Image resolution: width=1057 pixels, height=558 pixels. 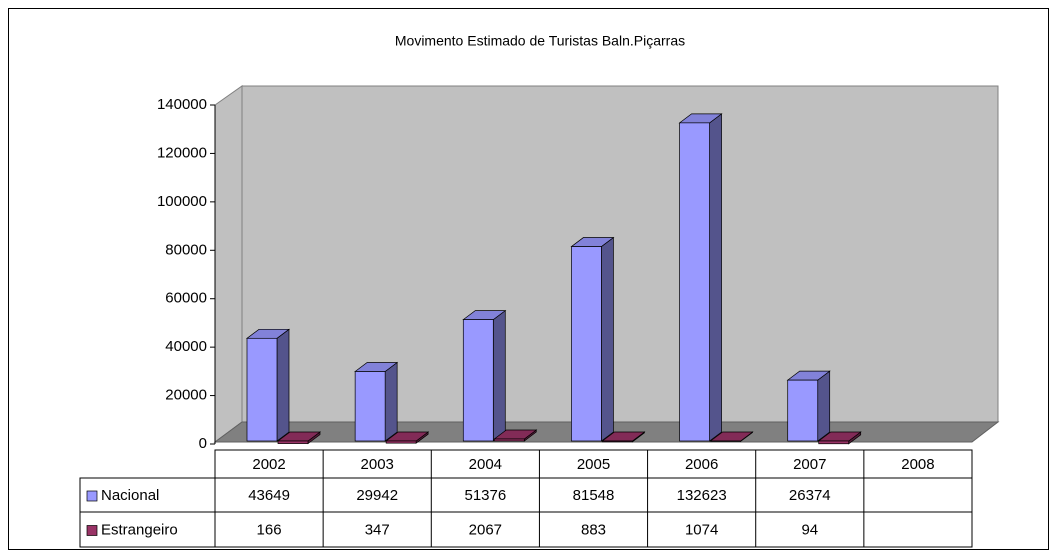 What do you see at coordinates (594, 495) in the screenshot?
I see `table-value: 81548` at bounding box center [594, 495].